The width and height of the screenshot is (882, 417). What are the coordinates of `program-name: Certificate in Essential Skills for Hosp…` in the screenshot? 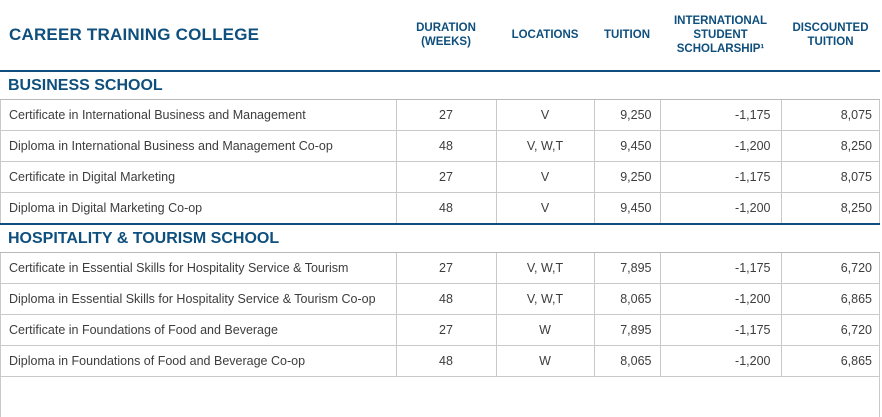 It's located at (198, 268).